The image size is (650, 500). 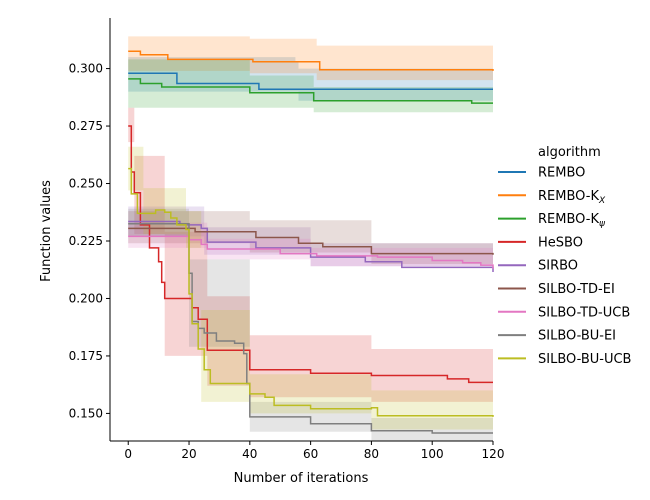 What do you see at coordinates (371, 454) in the screenshot?
I see `x-tick-label: 80` at bounding box center [371, 454].